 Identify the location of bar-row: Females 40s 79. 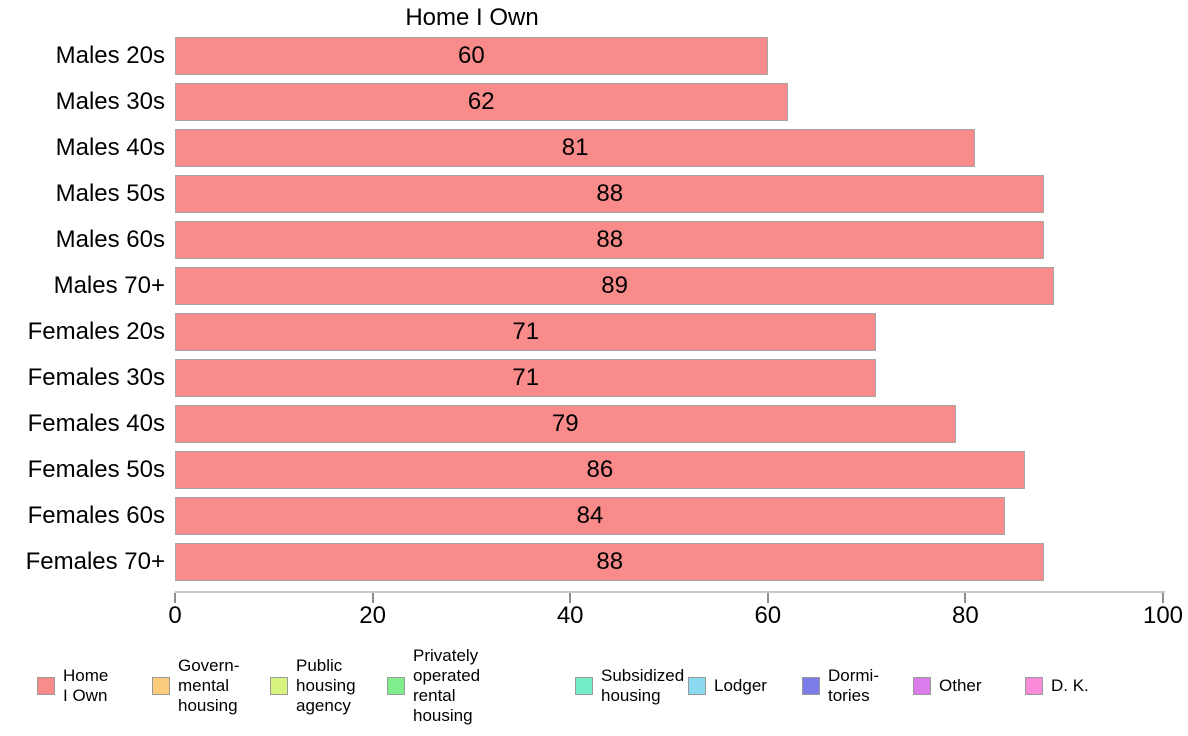
(595, 424).